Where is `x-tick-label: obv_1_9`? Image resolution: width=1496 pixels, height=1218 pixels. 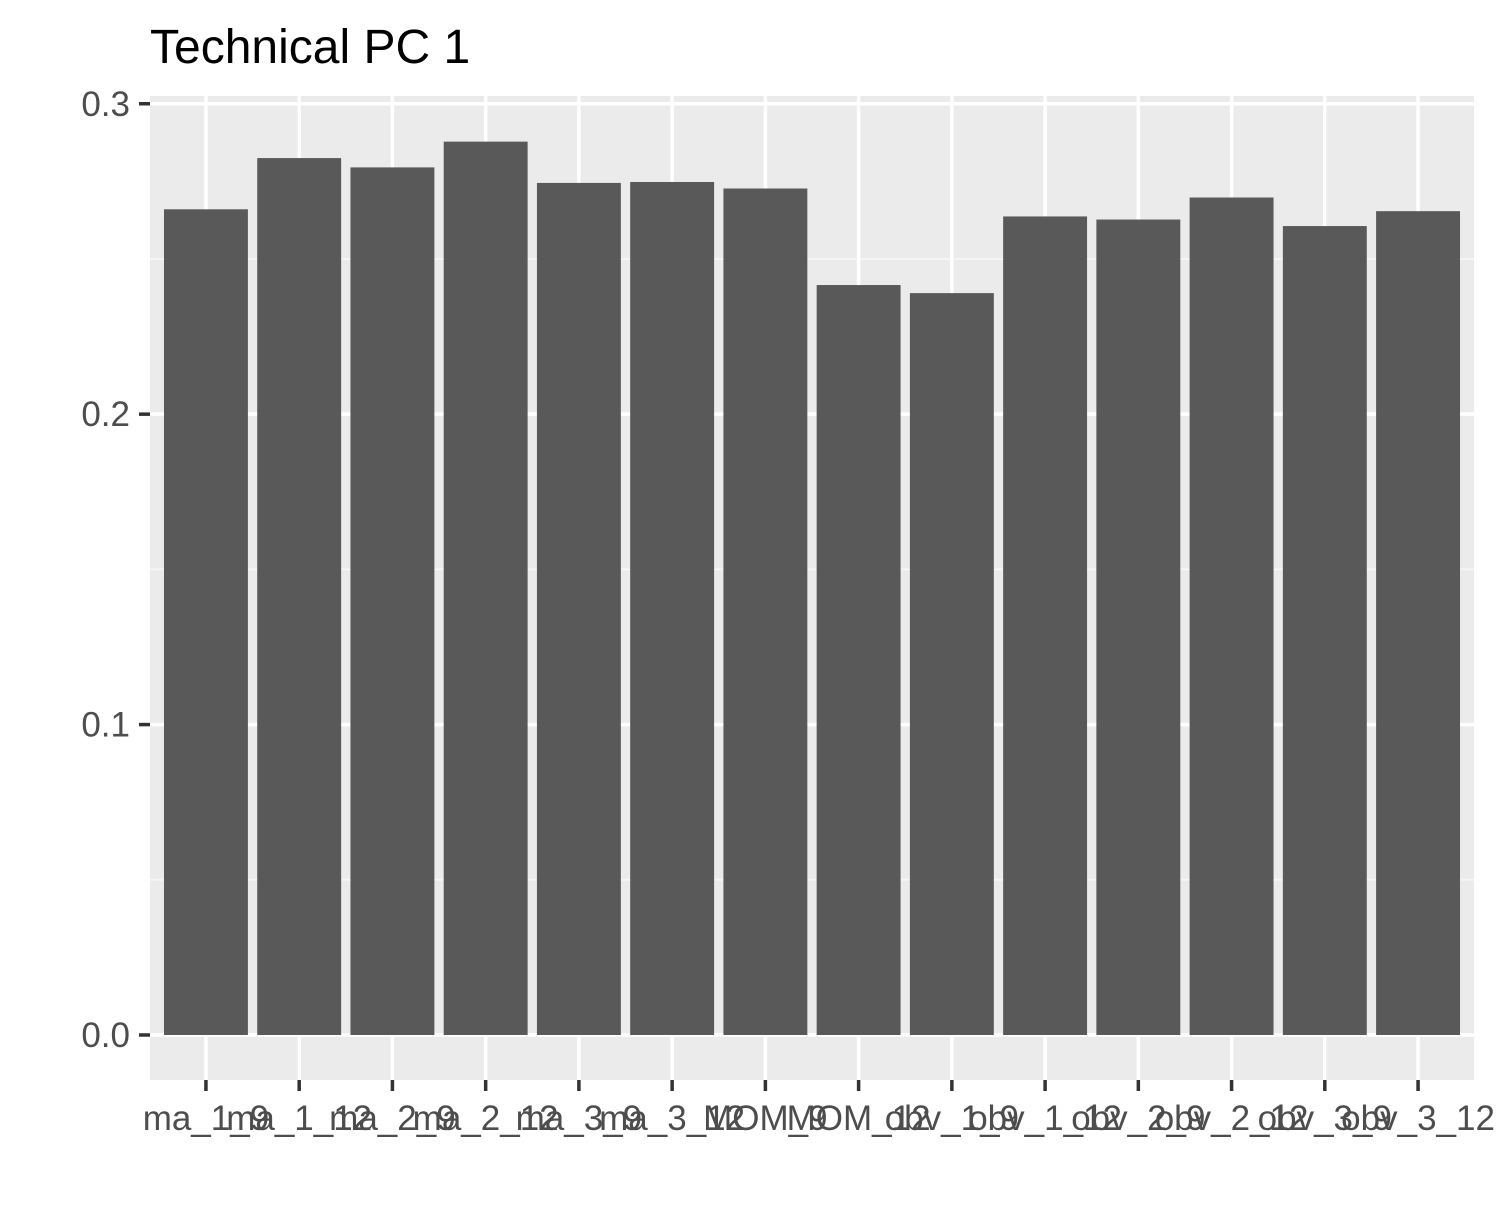 x-tick-label: obv_1_9 is located at coordinates (952, 1118).